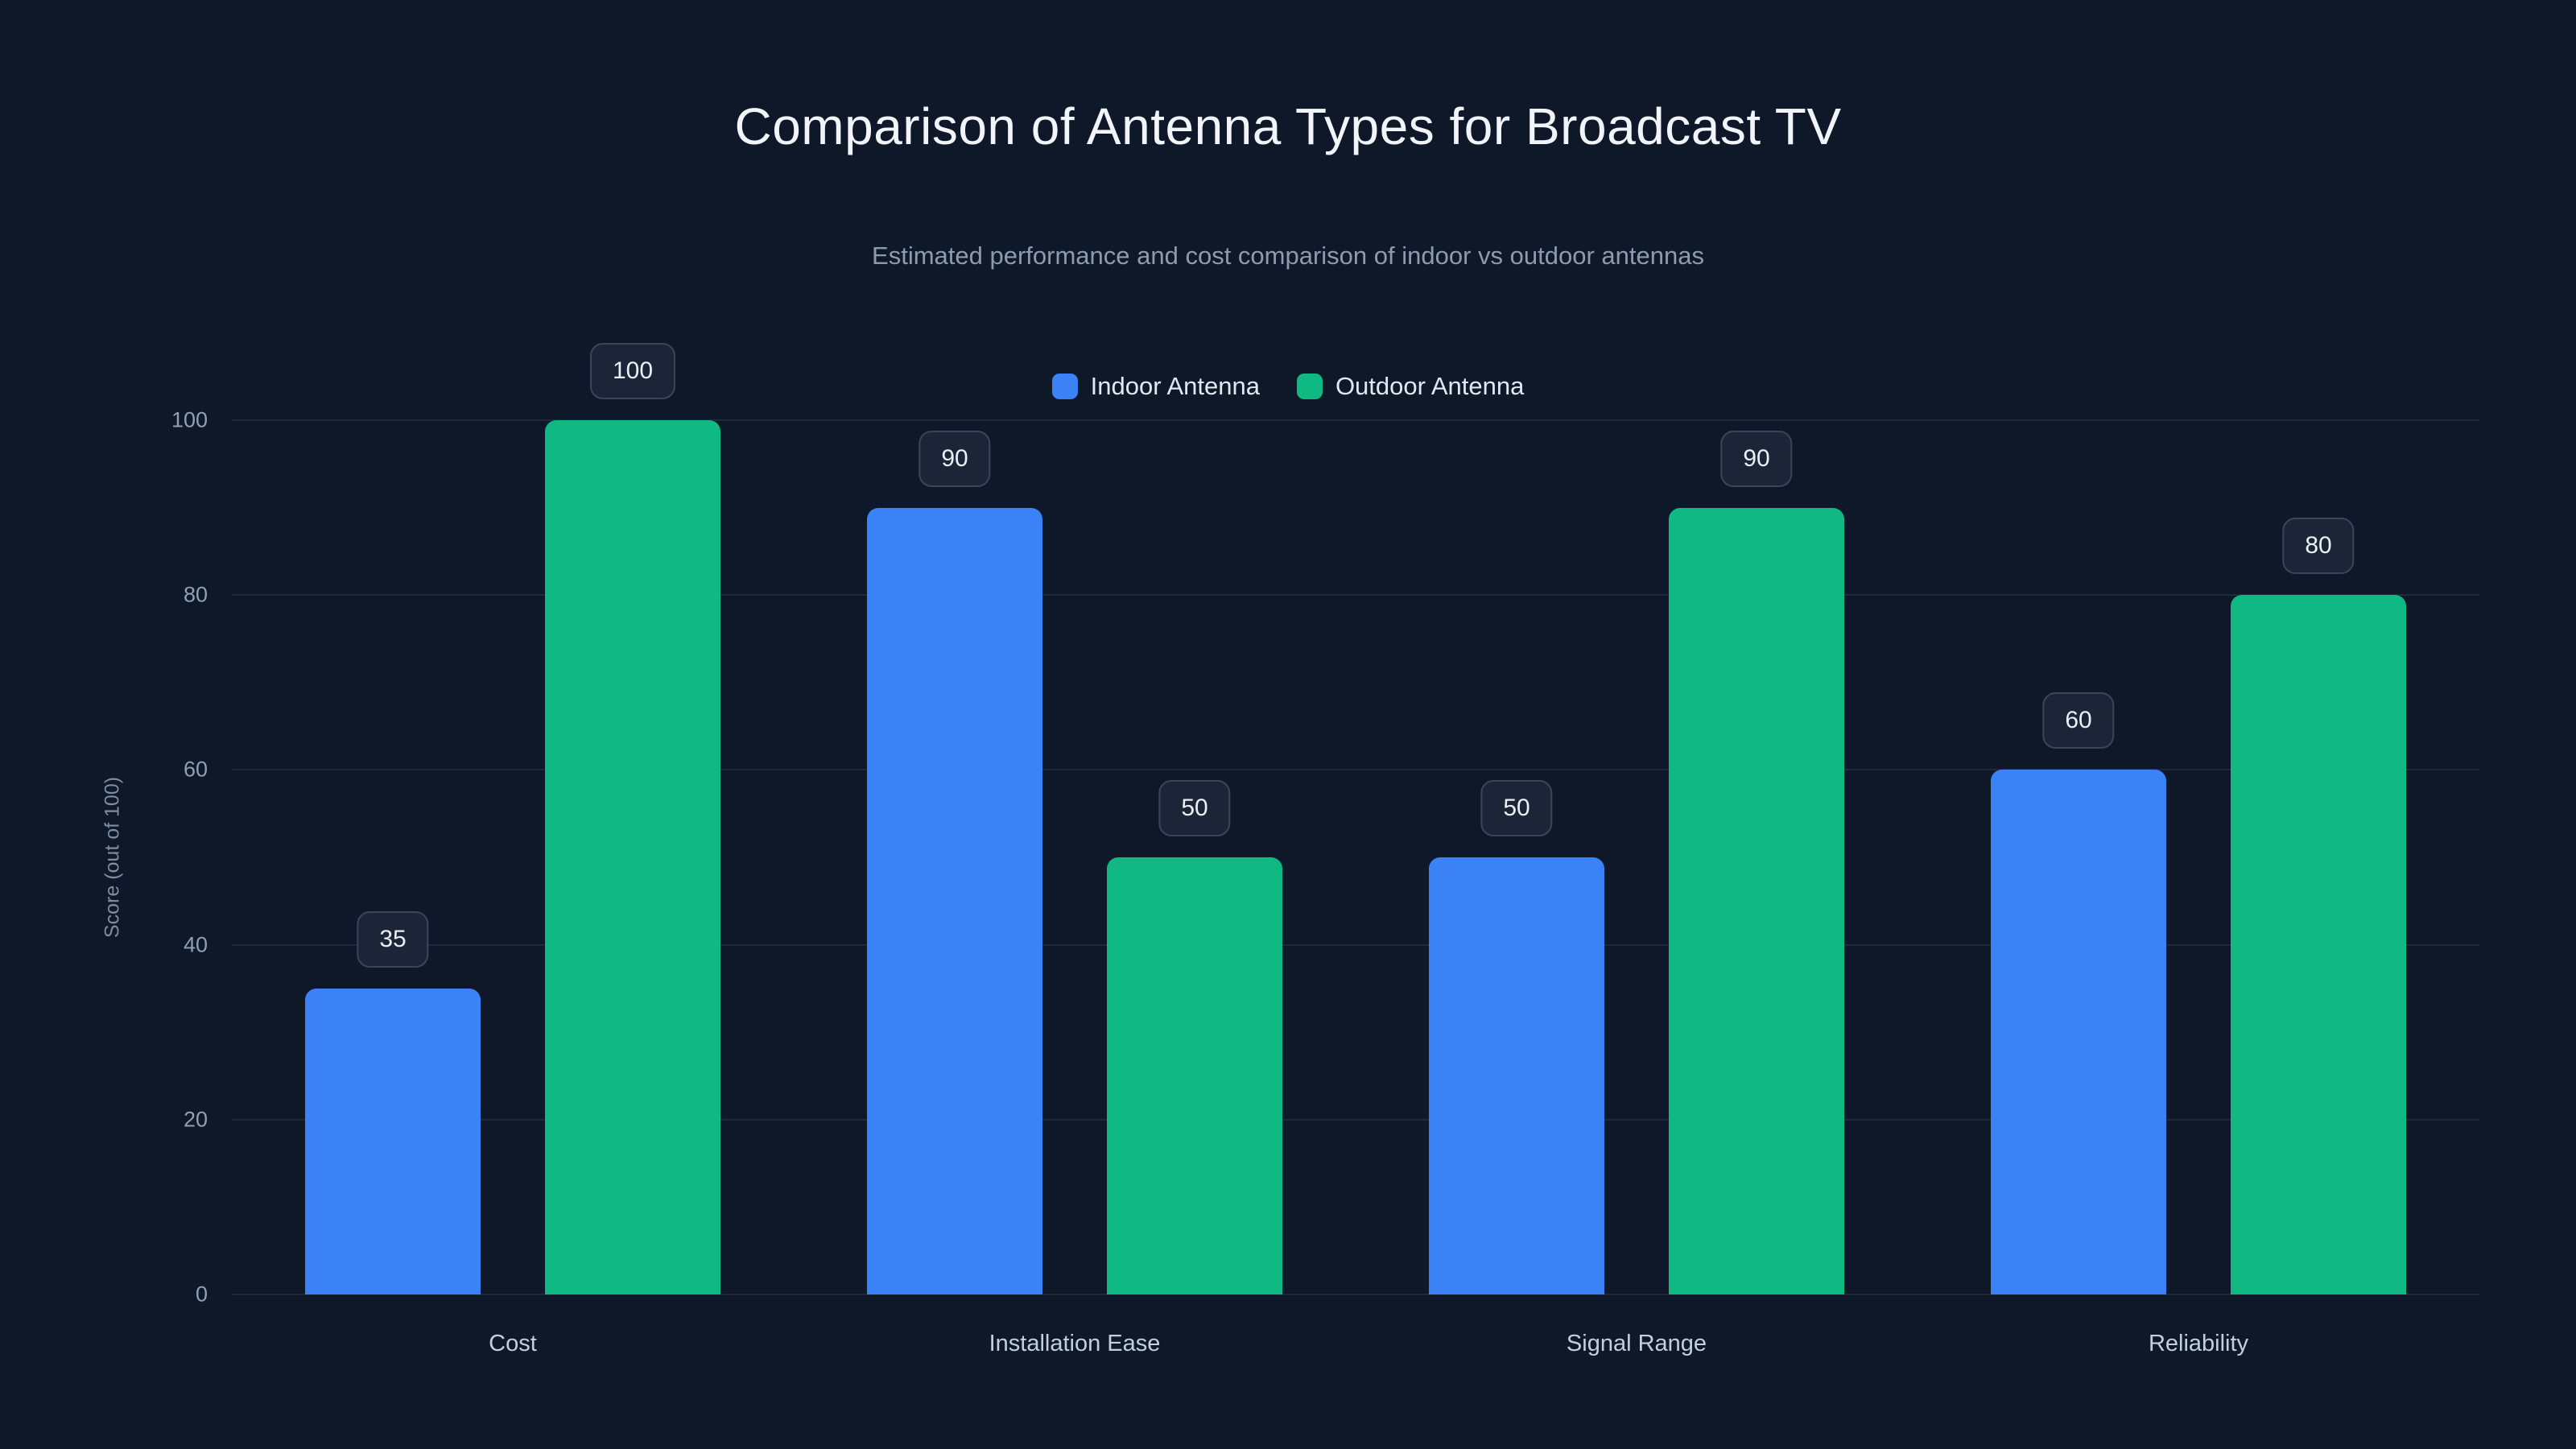  Describe the element at coordinates (2078, 720) in the screenshot. I see `value-label-indoor-antenna-reliability: 60` at that location.